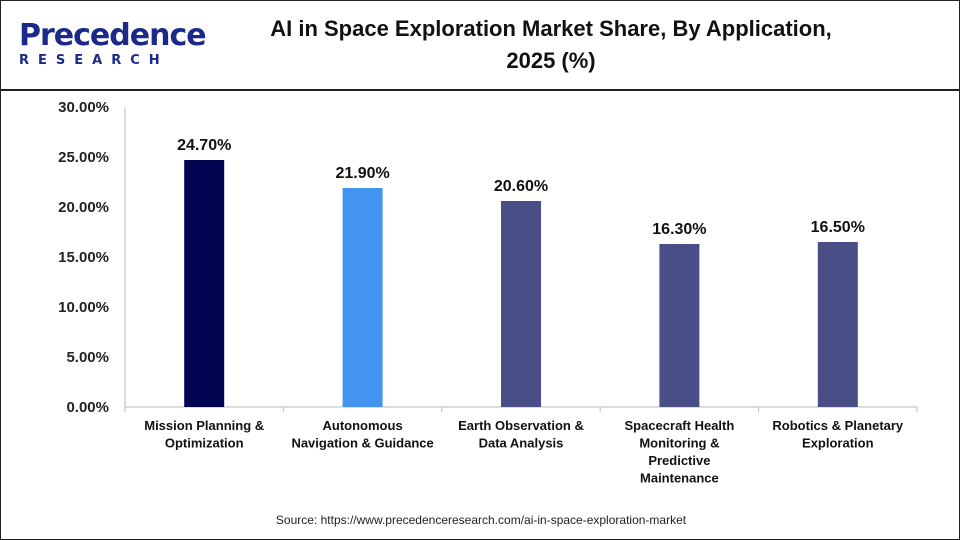  Describe the element at coordinates (363, 425) in the screenshot. I see `x-category-label: Autonomous` at that location.